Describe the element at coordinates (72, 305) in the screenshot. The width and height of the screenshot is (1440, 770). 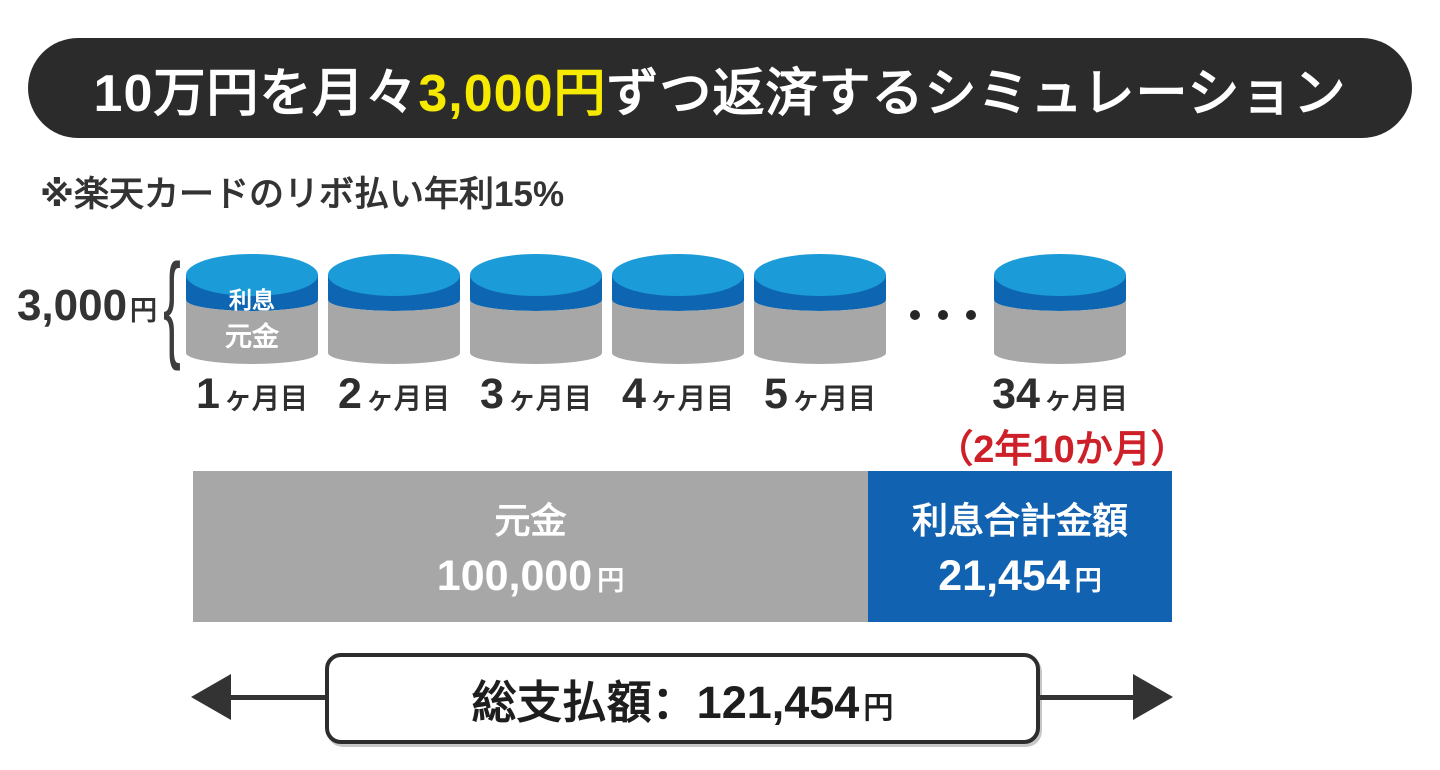
I see `monthly-payment-amount: 3,000` at that location.